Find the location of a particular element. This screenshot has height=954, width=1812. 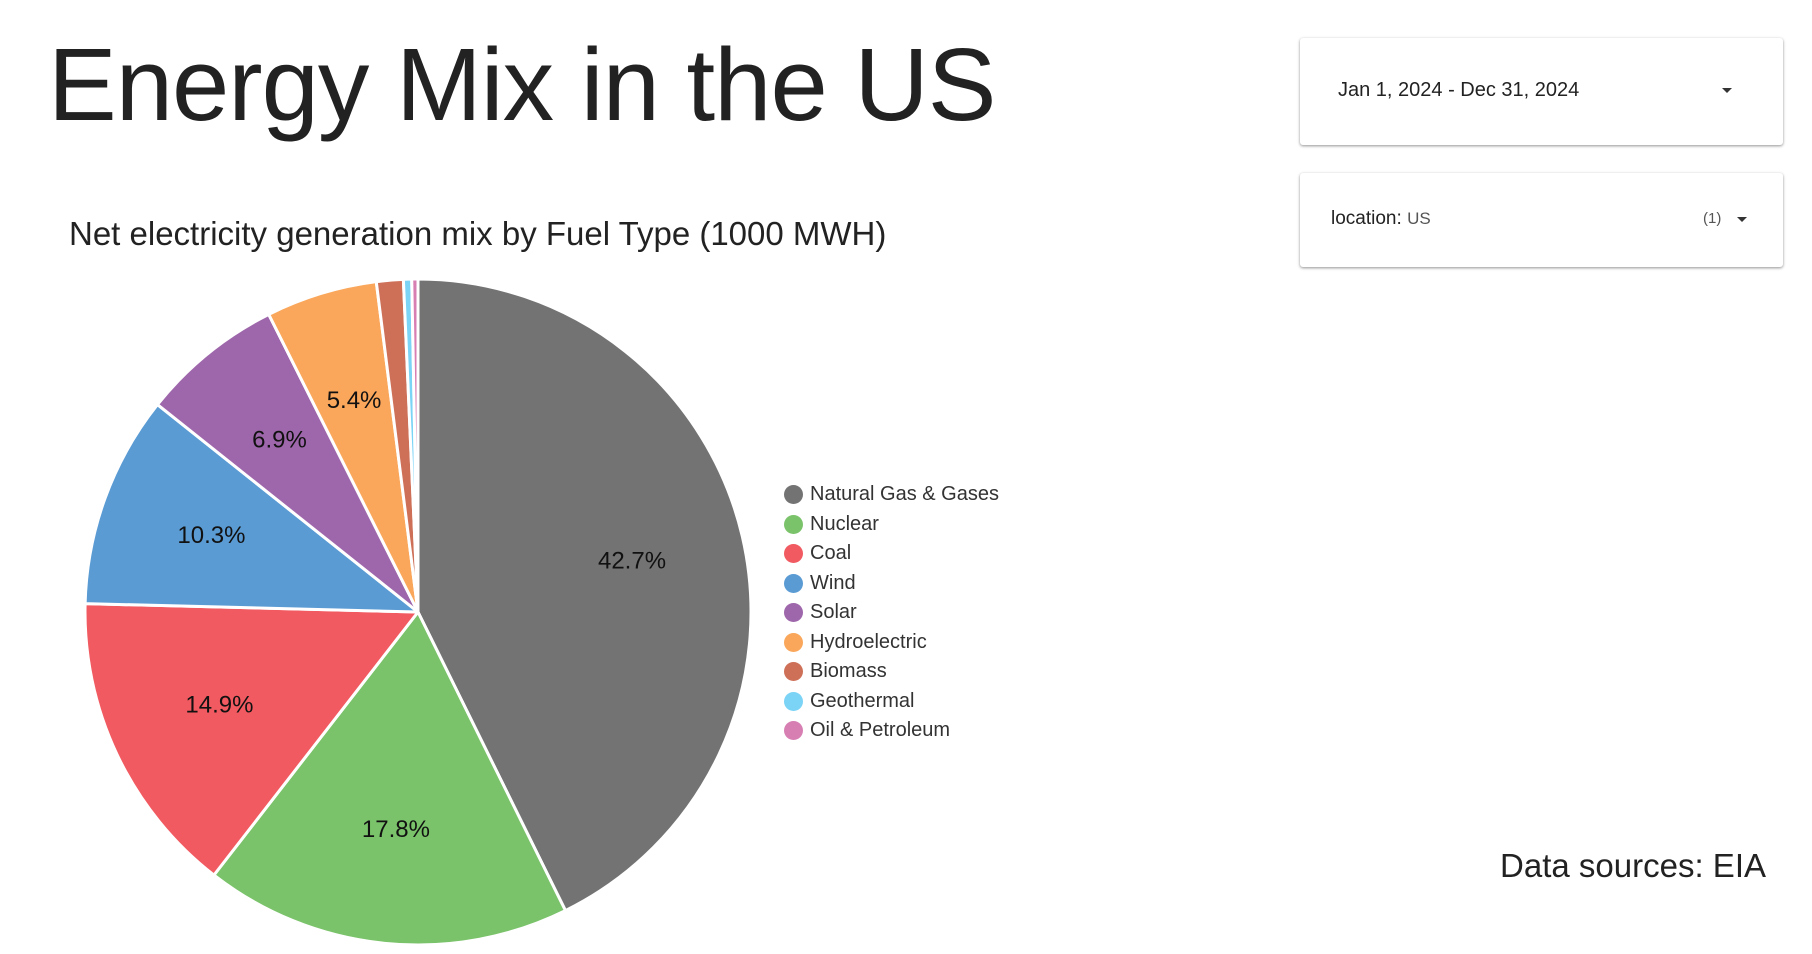

pie-slice-label: 14.9% is located at coordinates (219, 705).